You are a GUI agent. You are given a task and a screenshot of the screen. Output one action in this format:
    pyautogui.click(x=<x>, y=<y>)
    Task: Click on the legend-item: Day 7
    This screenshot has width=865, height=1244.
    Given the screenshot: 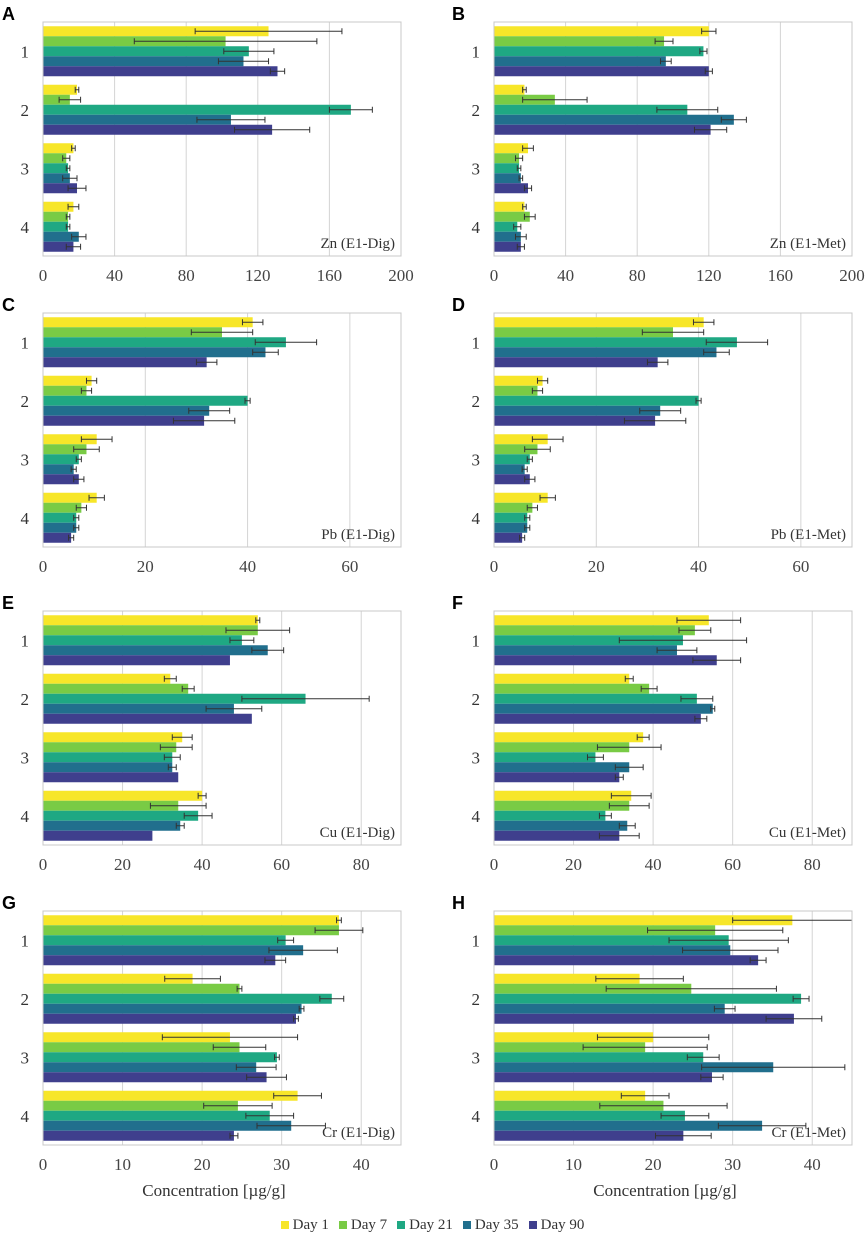 What is the action you would take?
    pyautogui.click(x=363, y=1225)
    